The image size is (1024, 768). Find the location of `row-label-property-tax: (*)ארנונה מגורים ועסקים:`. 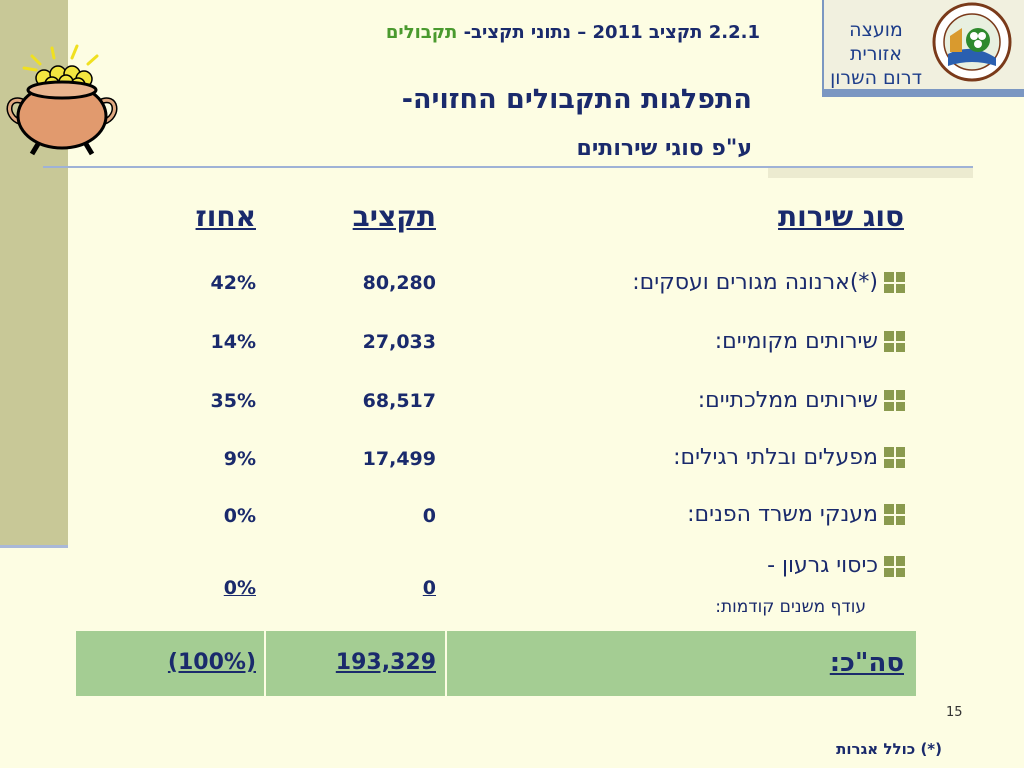

row-label-property-tax: (*)ארנונה מגורים ועסקים: is located at coordinates (755, 282).